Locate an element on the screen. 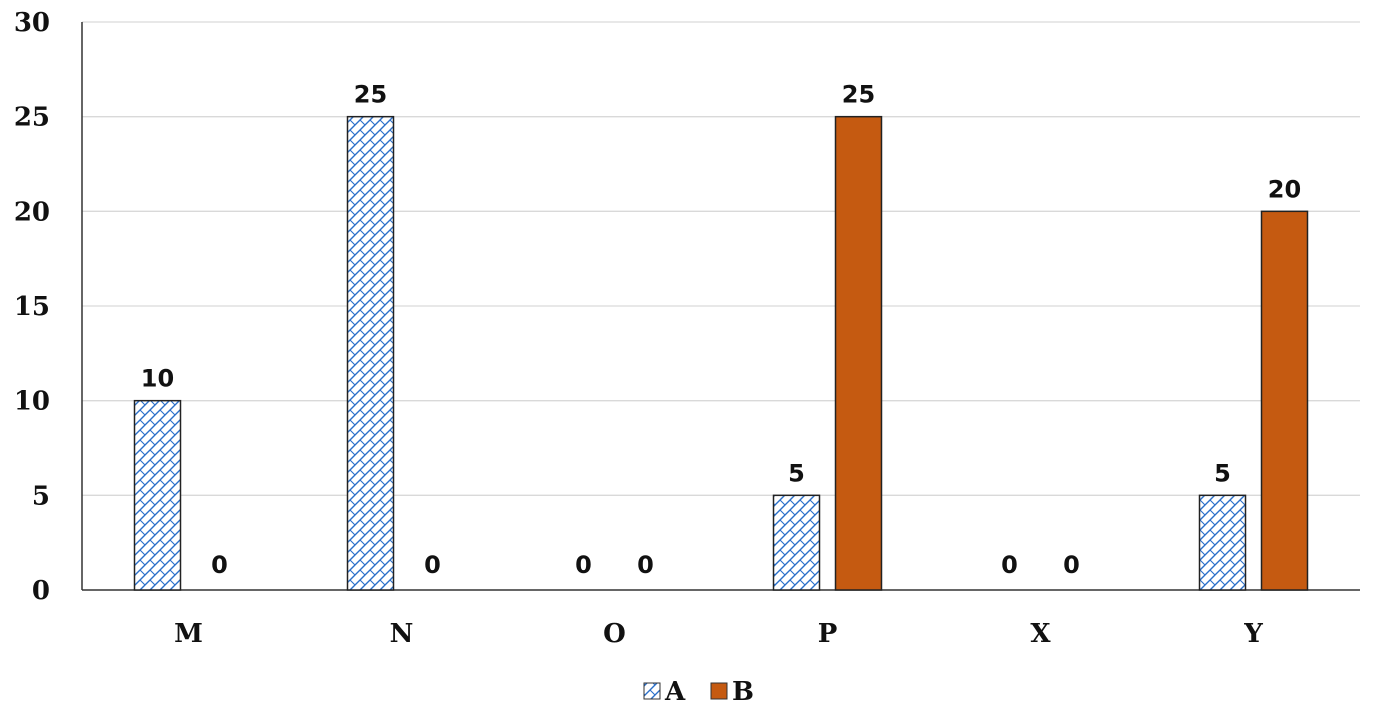 The width and height of the screenshot is (1376, 713). y-tick-label: 10 is located at coordinates (32, 402).